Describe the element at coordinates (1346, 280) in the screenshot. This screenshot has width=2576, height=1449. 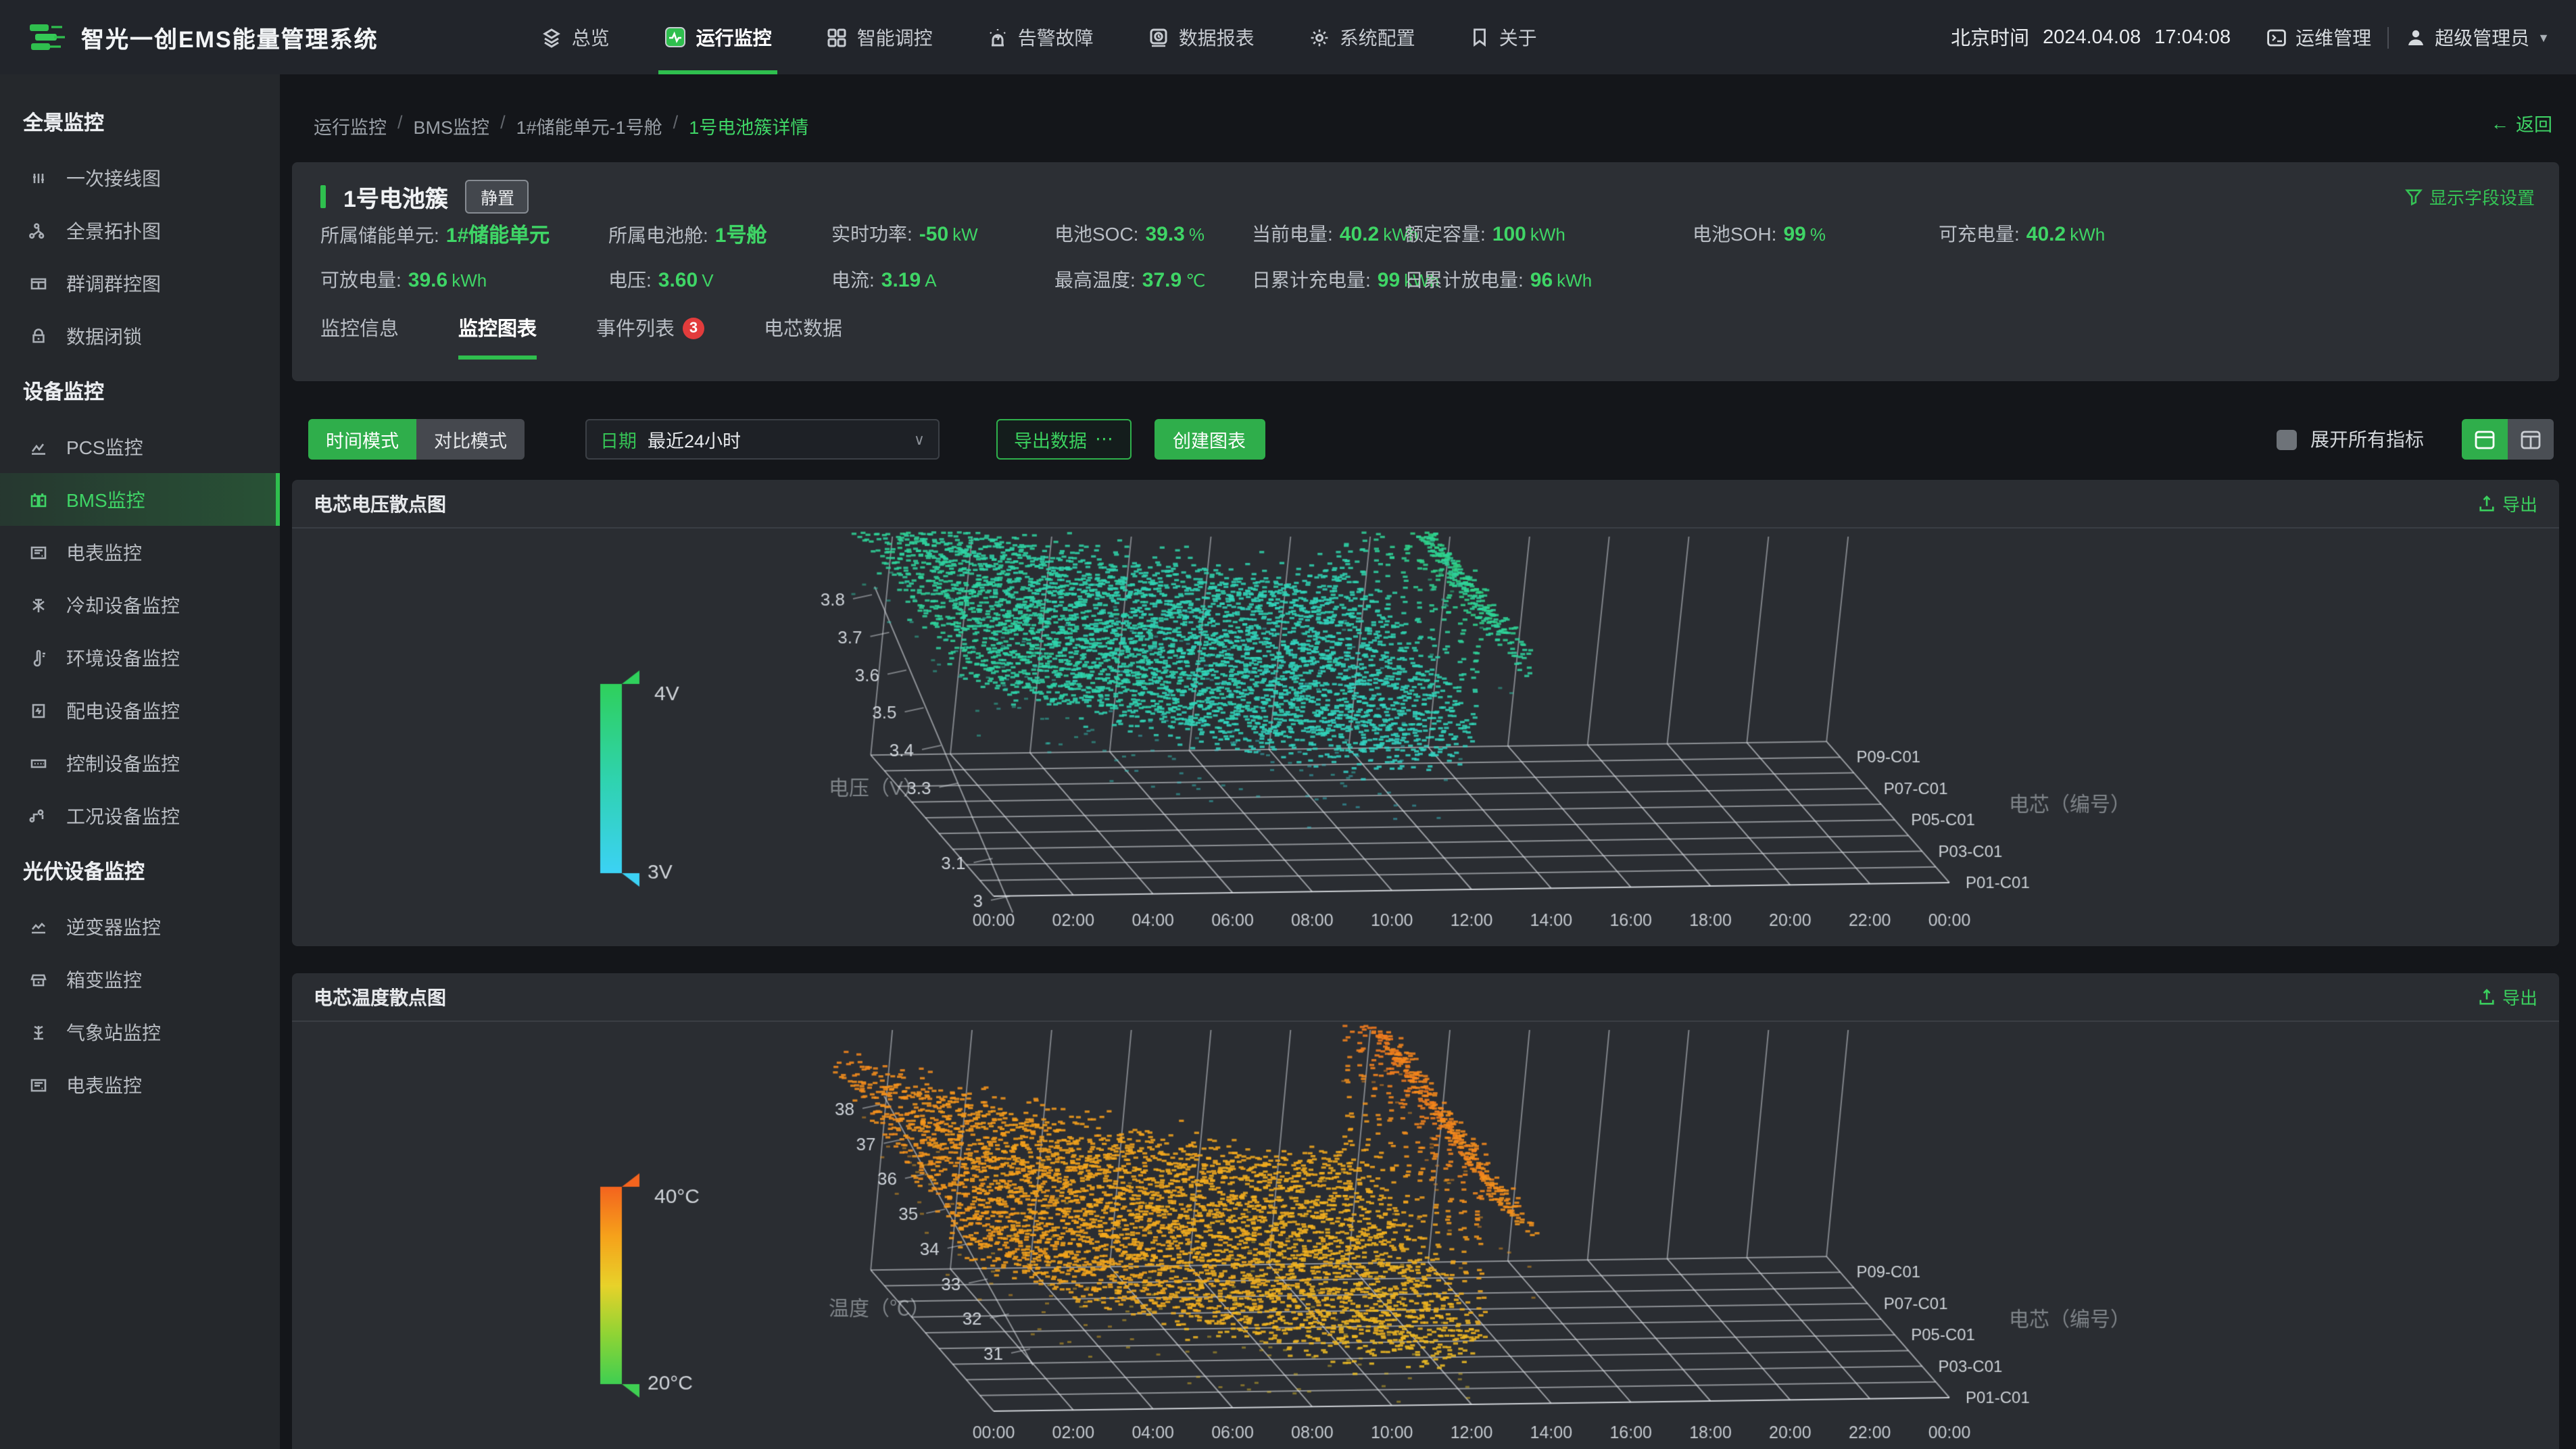
I see `battery-field: 日累计充电量: 99 kWh` at that location.